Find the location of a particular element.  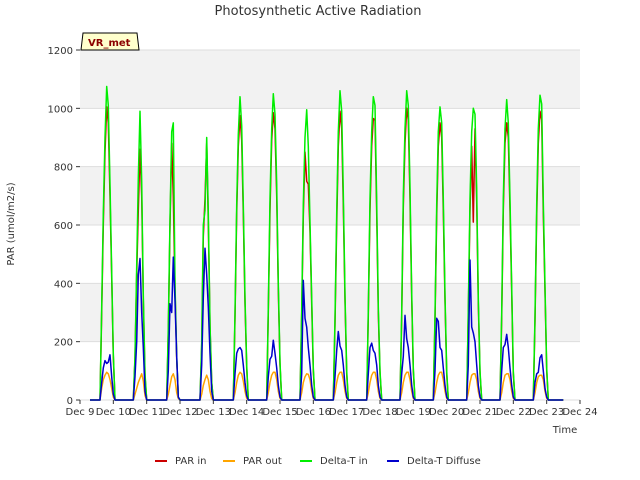

x-tick-label: Dec 19 is located at coordinates (413, 412).